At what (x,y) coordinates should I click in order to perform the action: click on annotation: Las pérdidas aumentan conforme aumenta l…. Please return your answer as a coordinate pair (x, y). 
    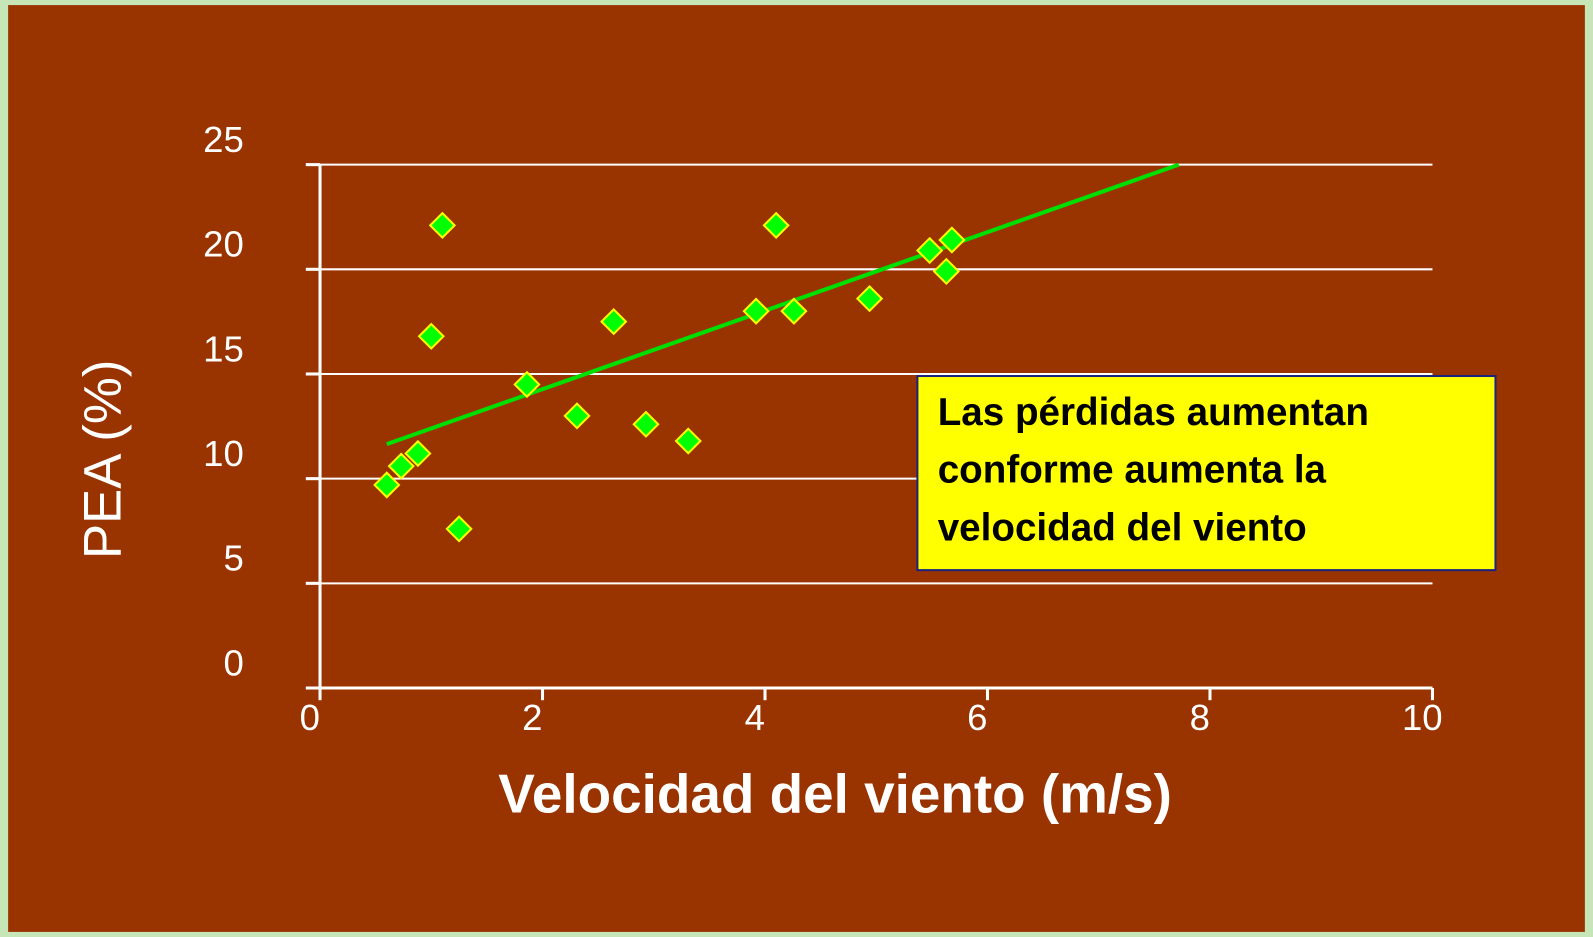
    Looking at the image, I should click on (1153, 470).